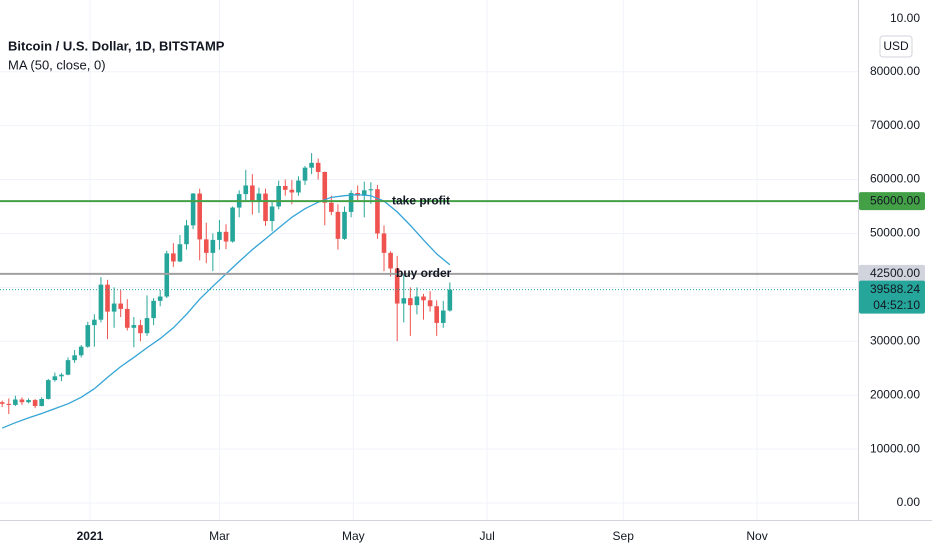 The image size is (932, 550). Describe the element at coordinates (421, 200) in the screenshot. I see `level-label: take profit` at that location.